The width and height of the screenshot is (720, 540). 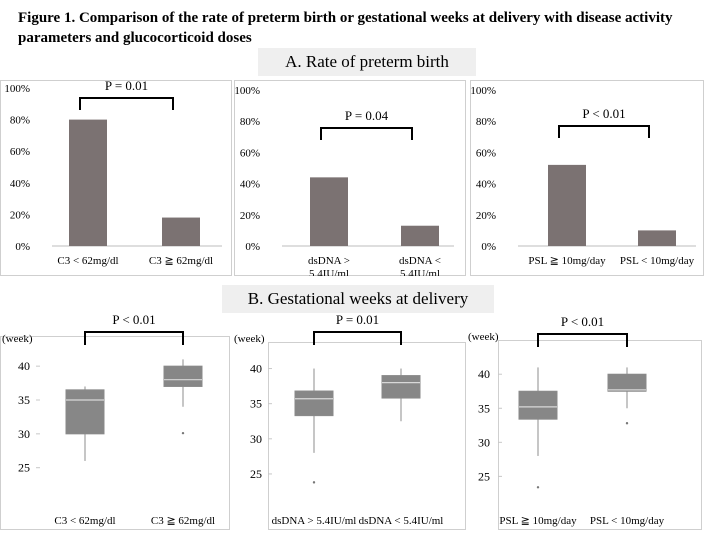 What do you see at coordinates (401, 521) in the screenshot?
I see `x-tick-label: dsDNA < 5.4IU/ml` at bounding box center [401, 521].